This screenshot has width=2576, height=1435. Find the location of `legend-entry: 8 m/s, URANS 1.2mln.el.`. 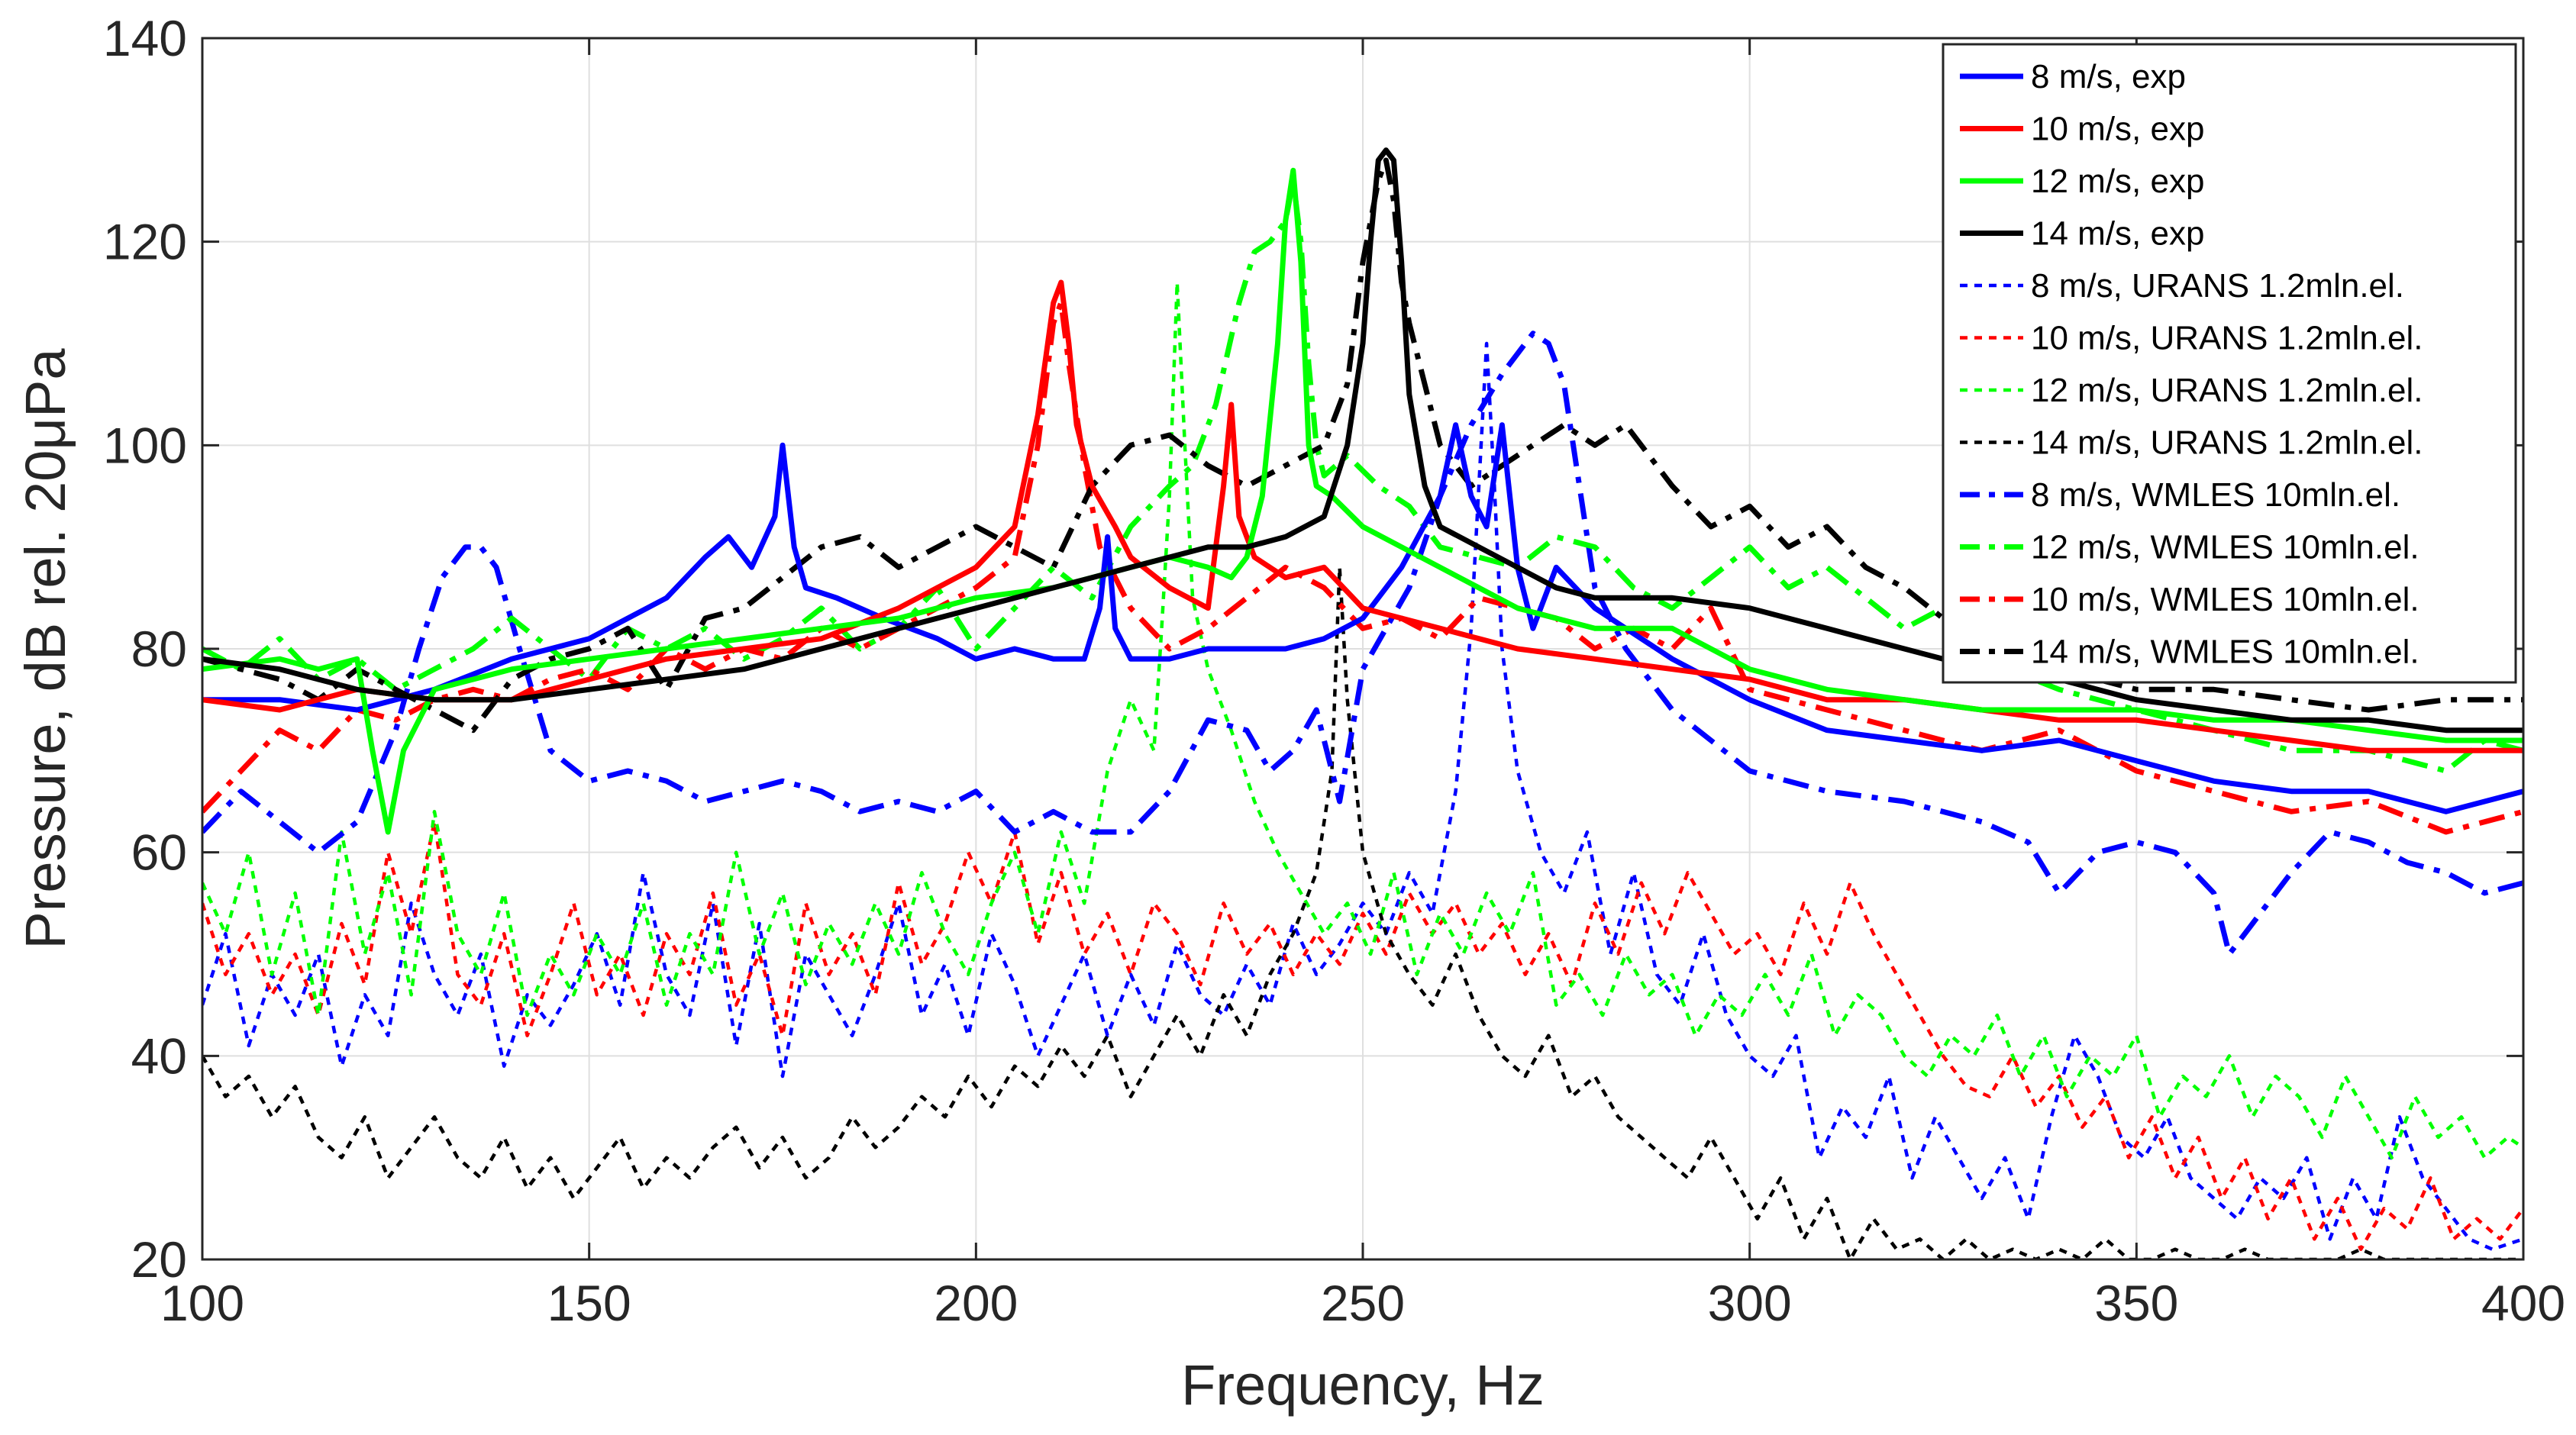

legend-entry: 8 m/s, URANS 1.2mln.el. is located at coordinates (2217, 286).